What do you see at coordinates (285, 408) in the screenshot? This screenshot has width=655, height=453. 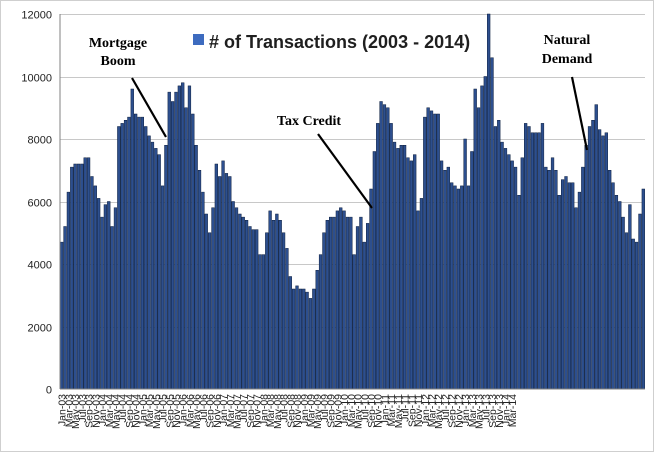 I see `x-tick-label-jul-08: Jul-08` at bounding box center [285, 408].